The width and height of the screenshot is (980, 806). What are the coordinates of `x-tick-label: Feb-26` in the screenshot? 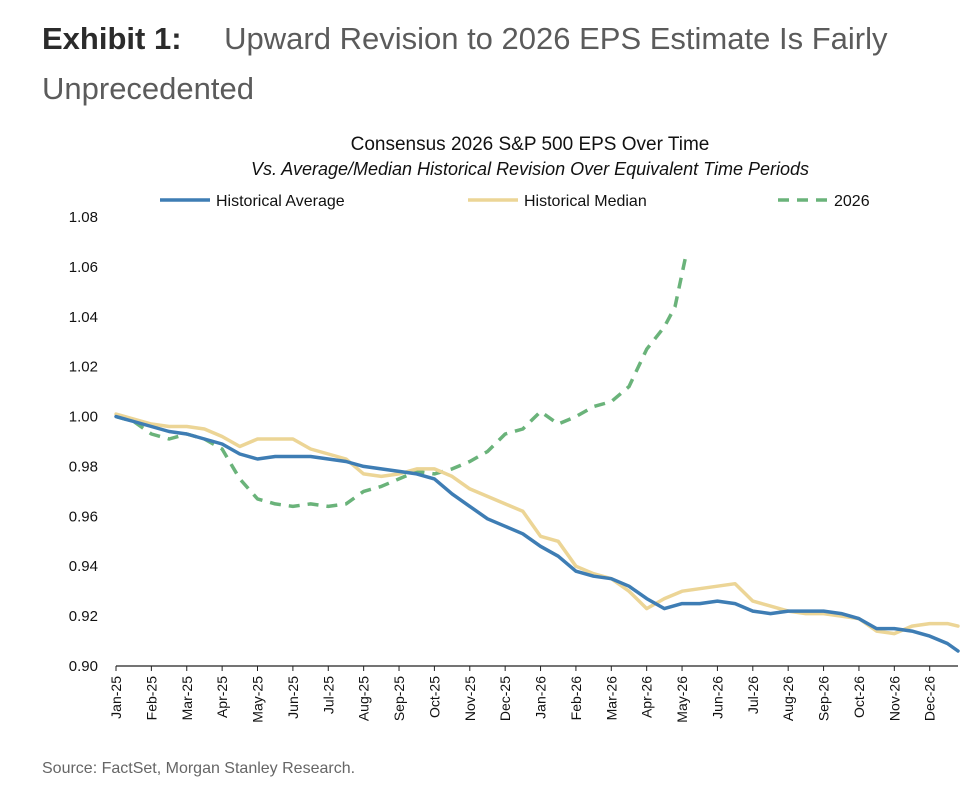 It's located at (576, 698).